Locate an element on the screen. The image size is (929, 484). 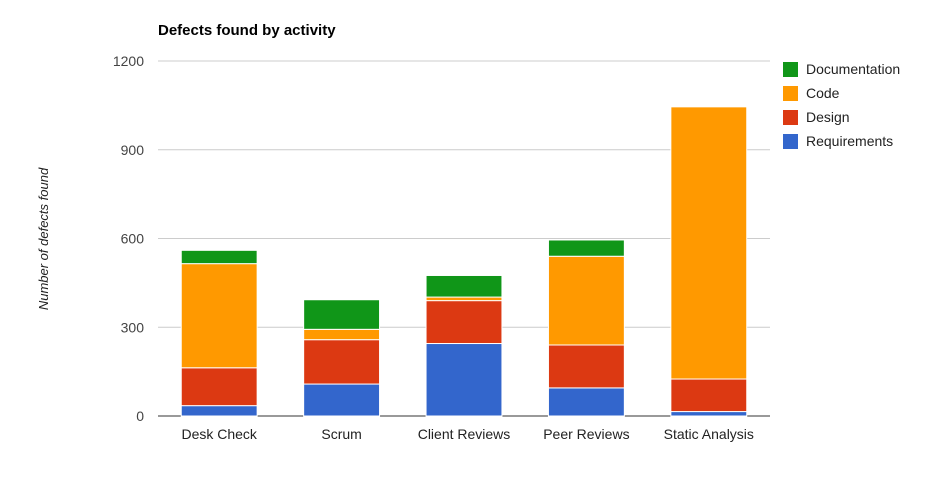
legend-label-documentation: Documentation is located at coordinates (853, 69).